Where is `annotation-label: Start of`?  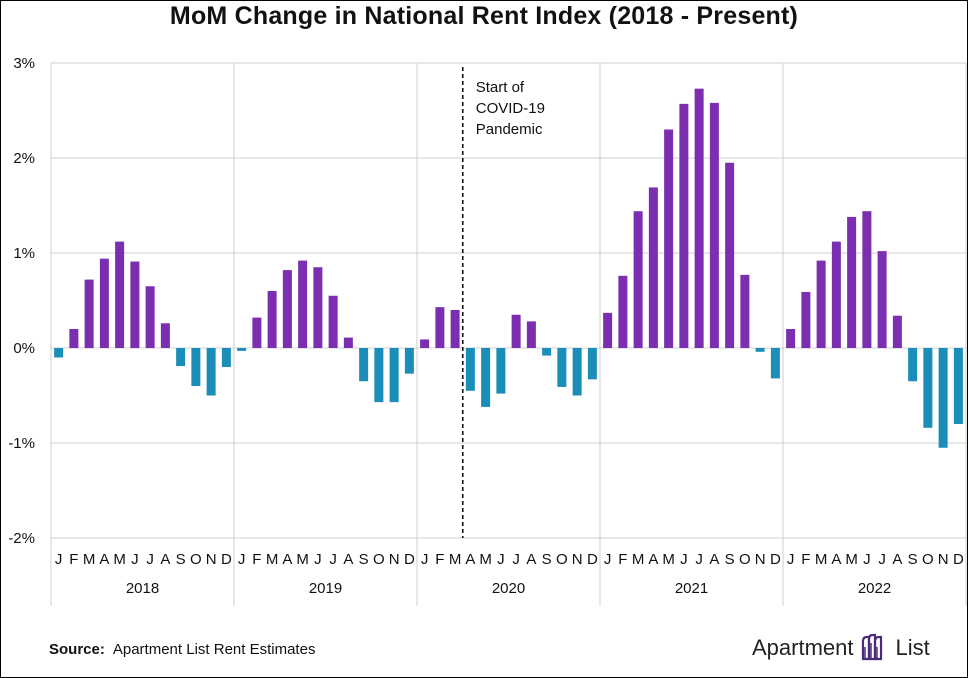 annotation-label: Start of is located at coordinates (500, 87).